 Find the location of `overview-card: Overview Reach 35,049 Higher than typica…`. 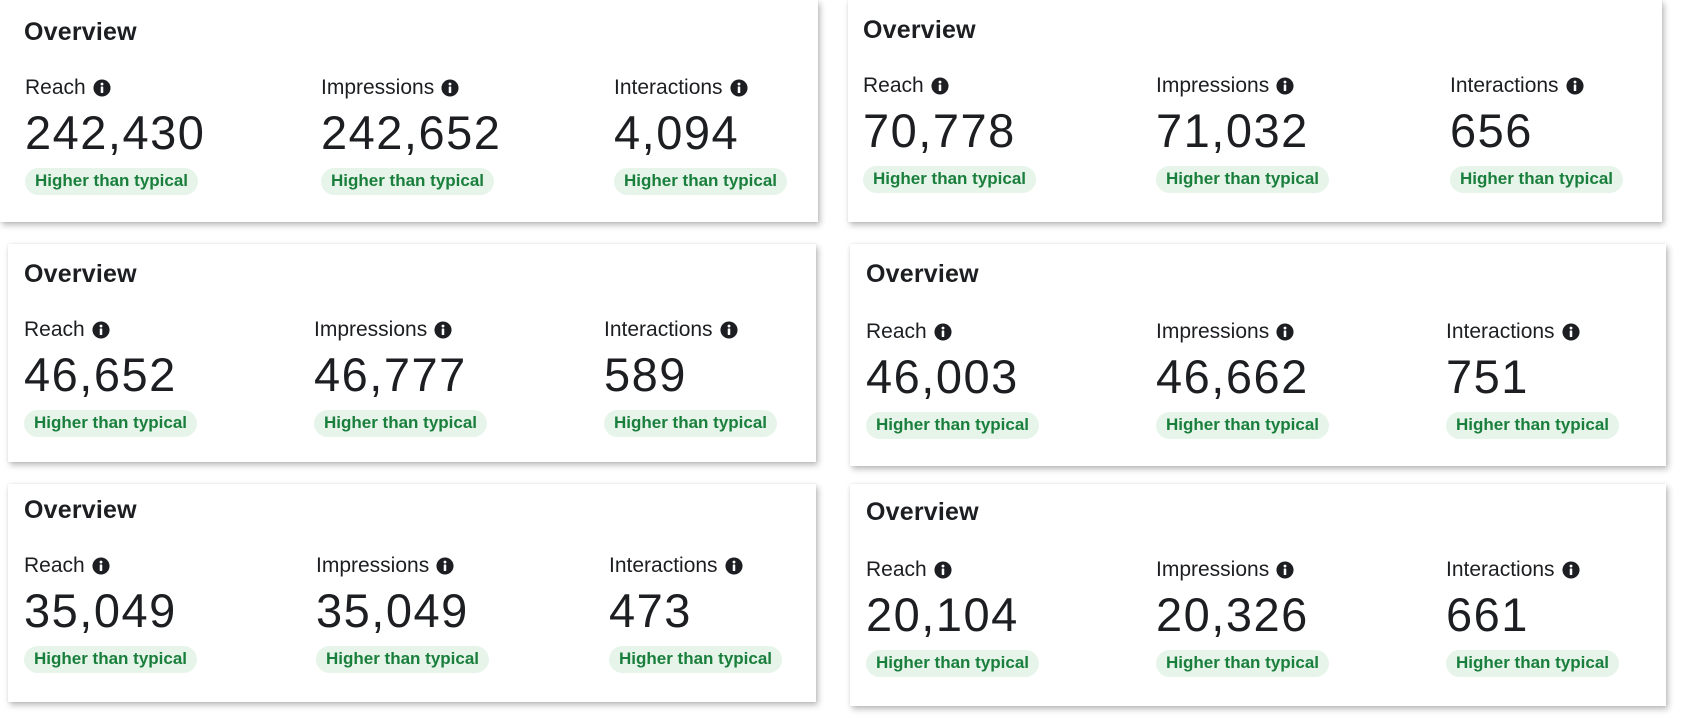

overview-card: Overview Reach 35,049 Higher than typica… is located at coordinates (412, 593).